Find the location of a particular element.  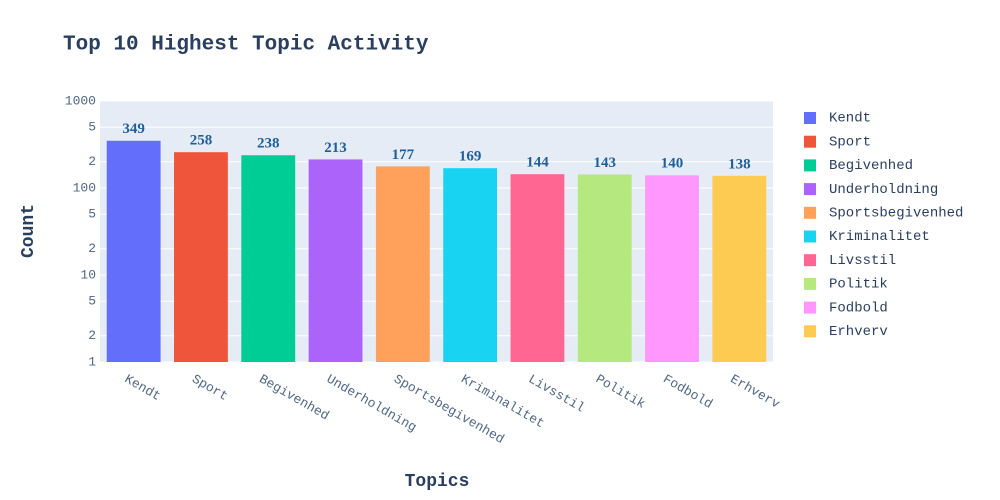

data-label: 177 is located at coordinates (403, 155).